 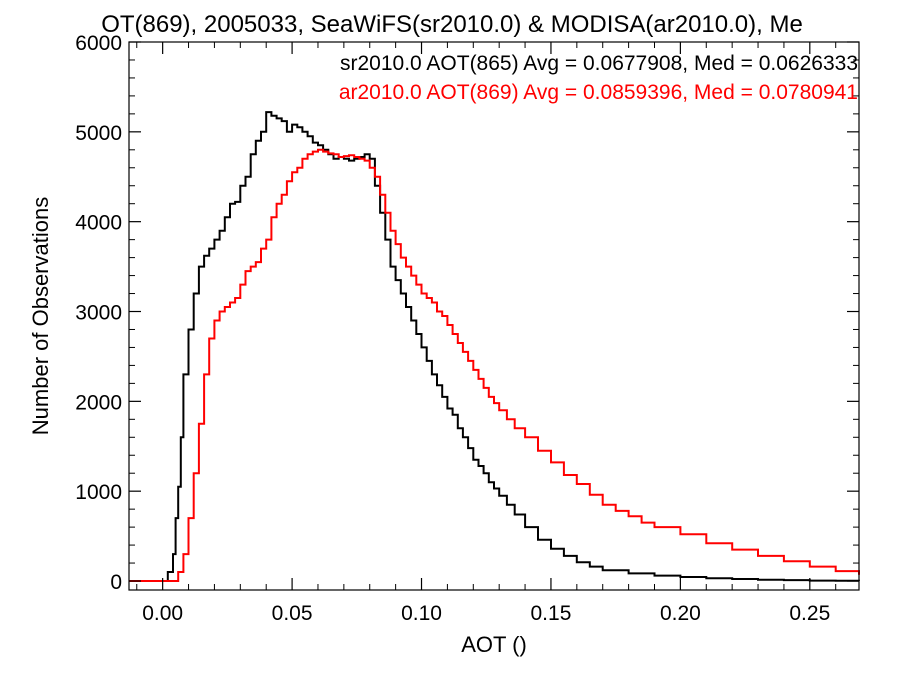 What do you see at coordinates (292, 613) in the screenshot?
I see `x-tick-label: 0.05` at bounding box center [292, 613].